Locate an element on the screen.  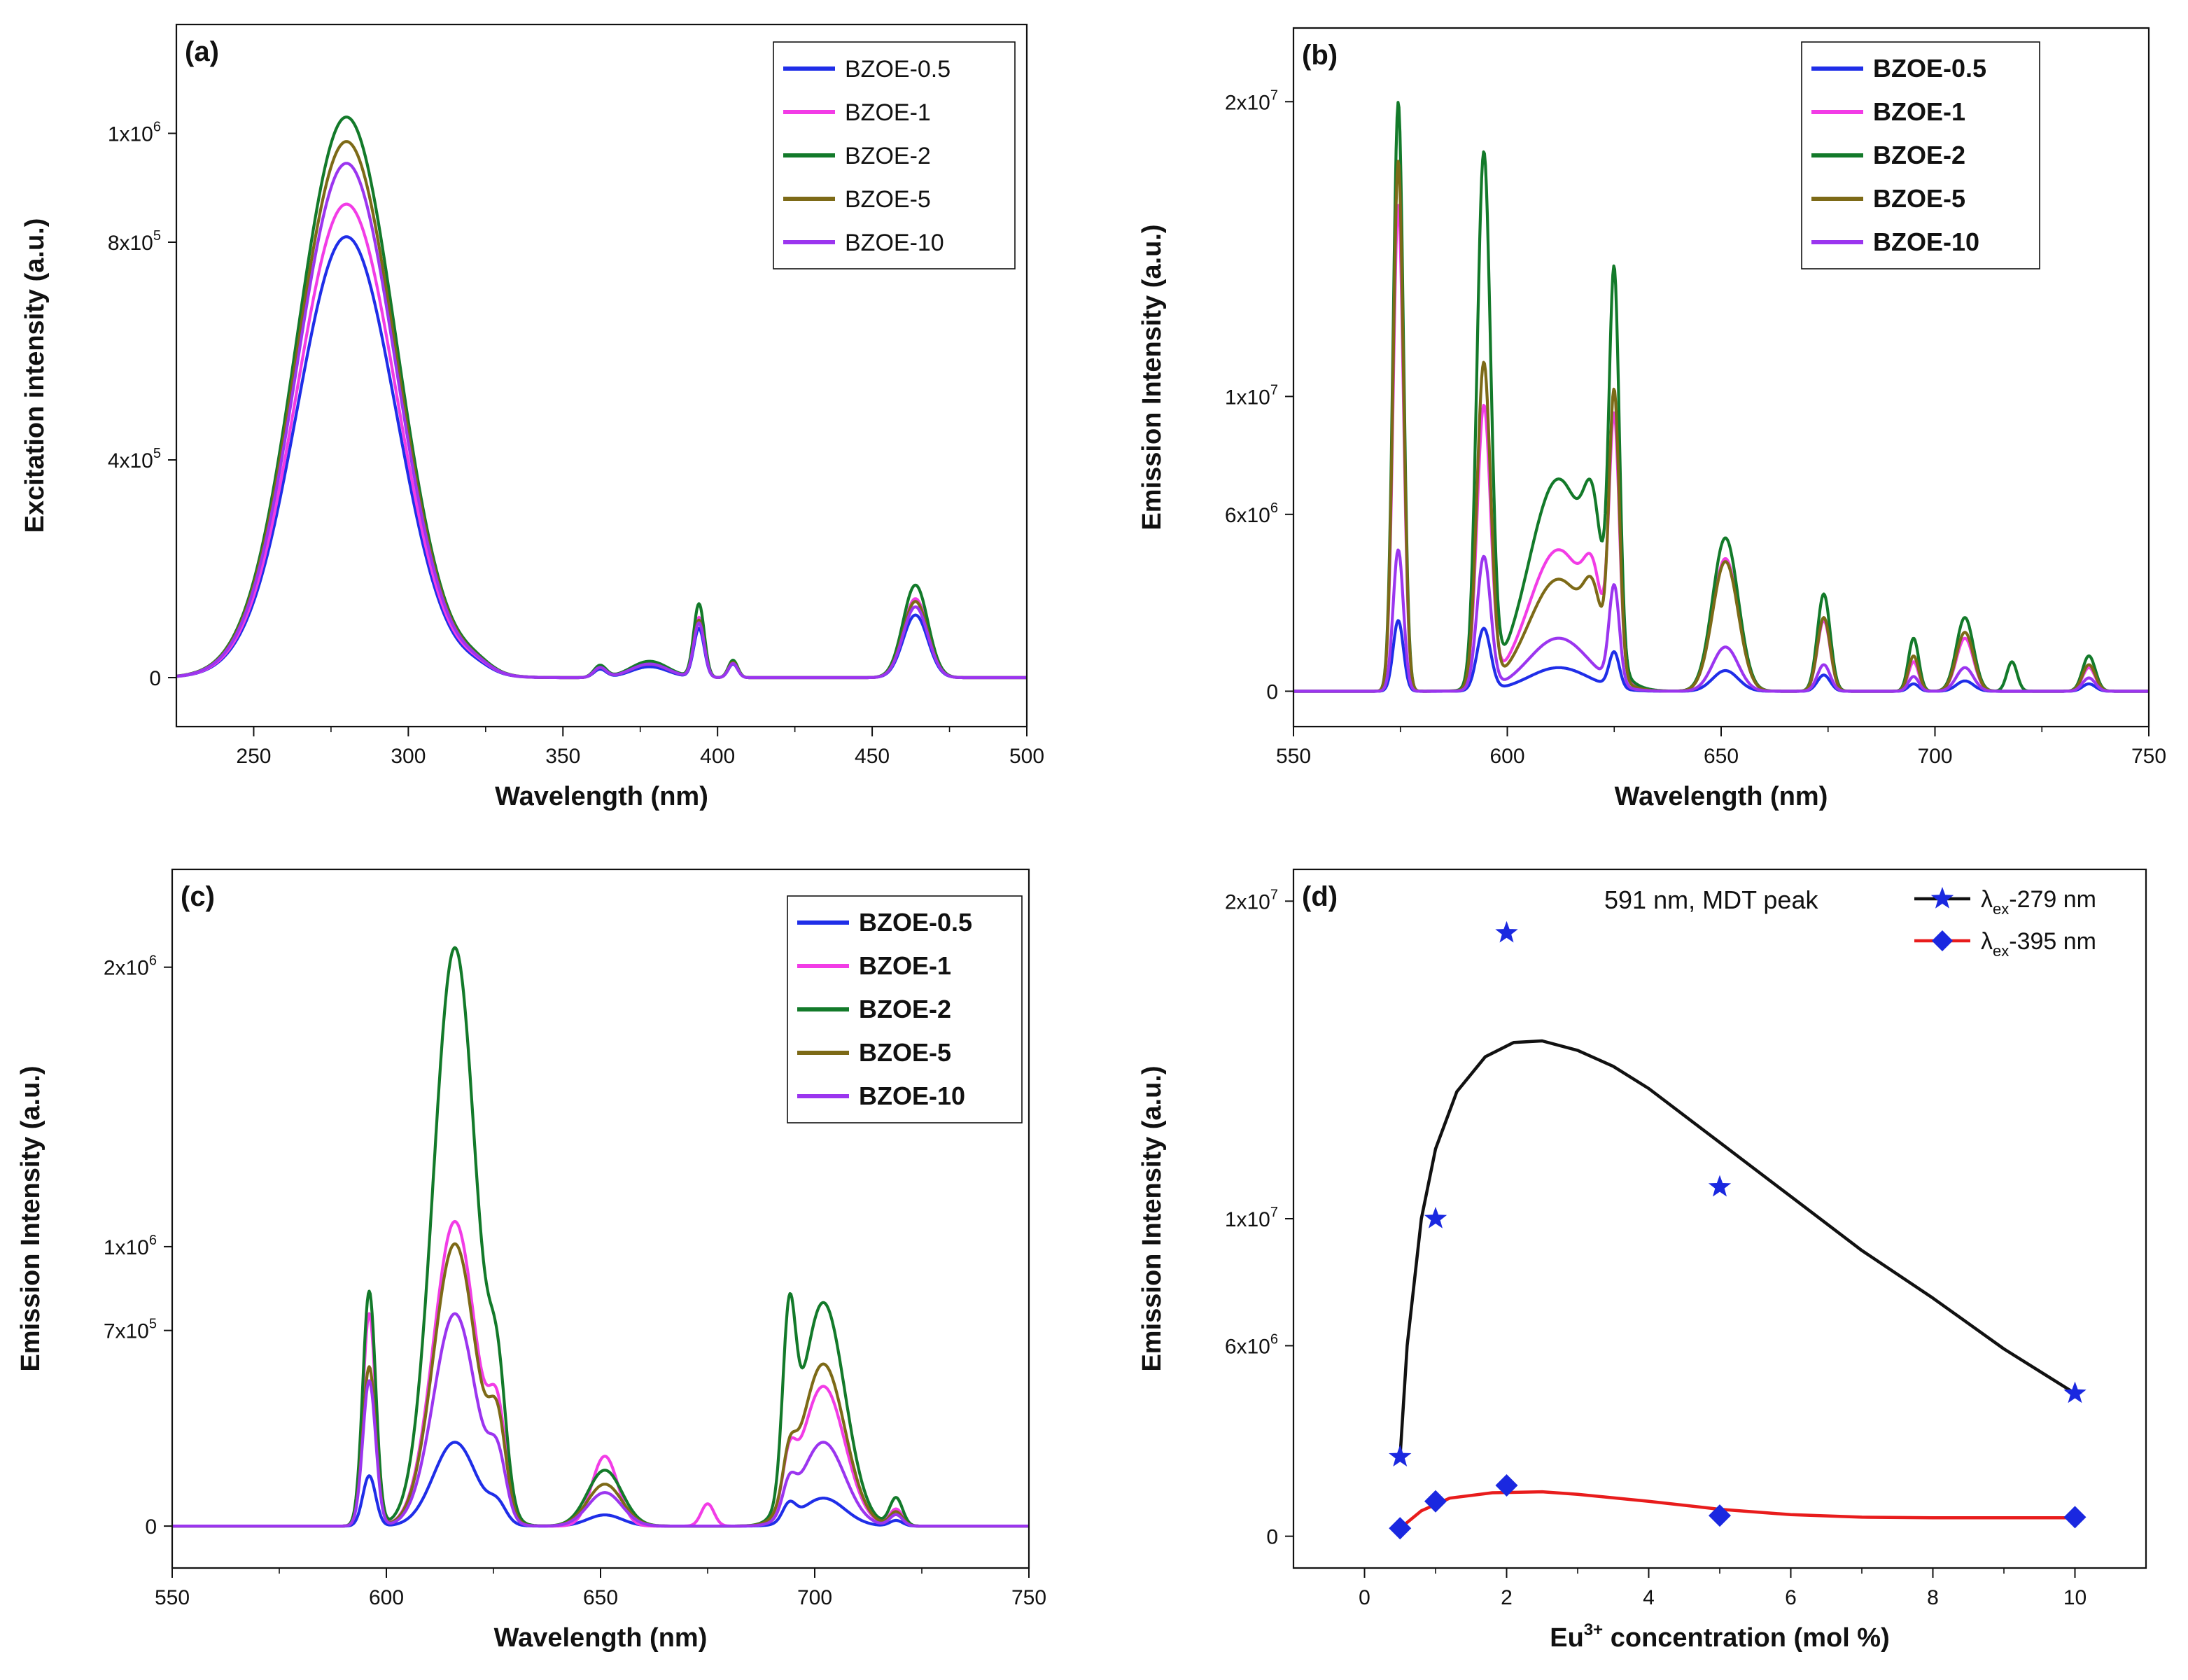
a-legend-label: BZOE-2 is located at coordinates (888, 156).